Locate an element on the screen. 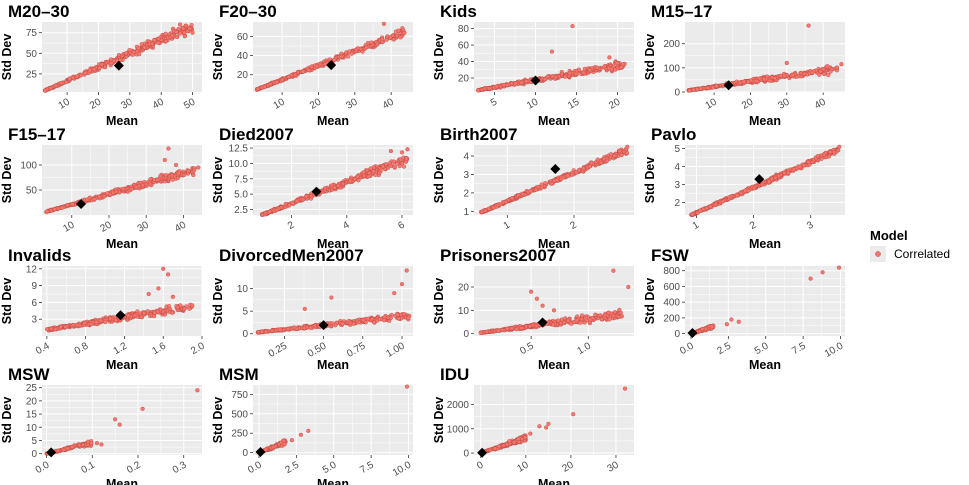 The height and width of the screenshot is (485, 969). x-tick-label: 0 is located at coordinates (480, 465).